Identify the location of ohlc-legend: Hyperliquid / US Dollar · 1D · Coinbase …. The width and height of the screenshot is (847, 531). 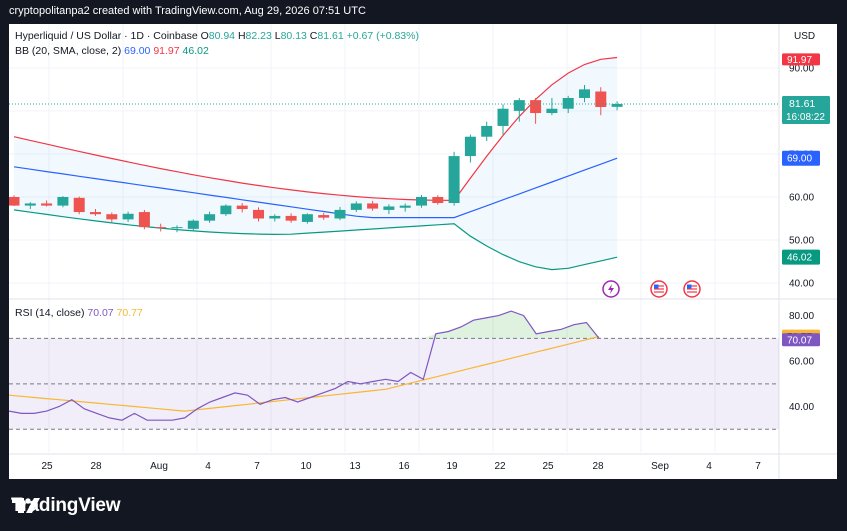
(217, 36).